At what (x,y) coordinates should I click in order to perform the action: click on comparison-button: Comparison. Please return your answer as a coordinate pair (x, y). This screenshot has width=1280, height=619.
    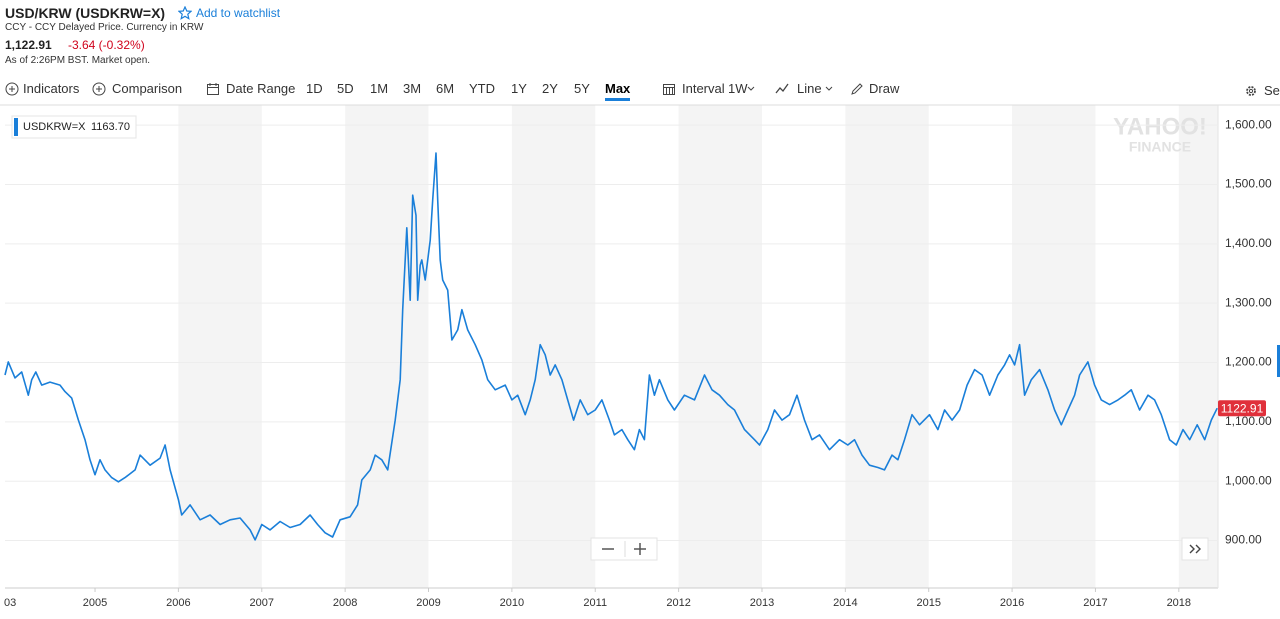
    Looking at the image, I should click on (147, 88).